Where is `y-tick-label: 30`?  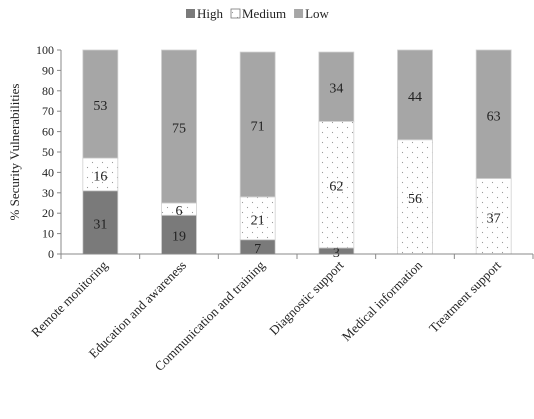 y-tick-label: 30 is located at coordinates (48, 193).